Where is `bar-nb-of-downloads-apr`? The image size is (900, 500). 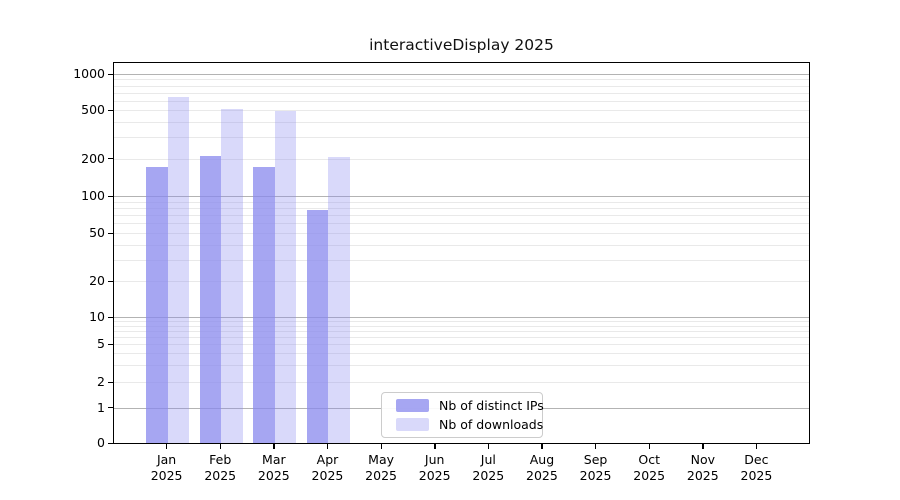 bar-nb-of-downloads-apr is located at coordinates (339, 300).